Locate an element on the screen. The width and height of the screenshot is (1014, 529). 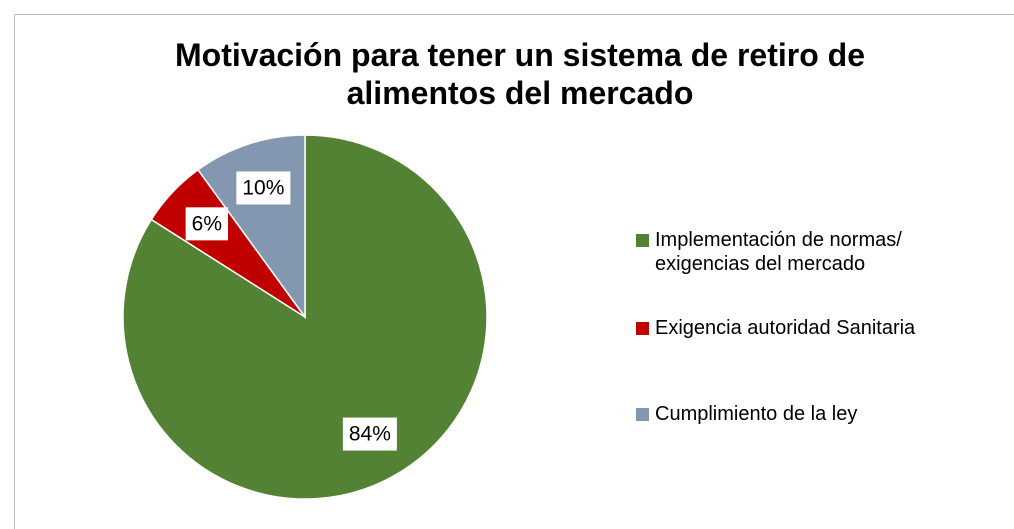
data-label: 6% is located at coordinates (207, 223).